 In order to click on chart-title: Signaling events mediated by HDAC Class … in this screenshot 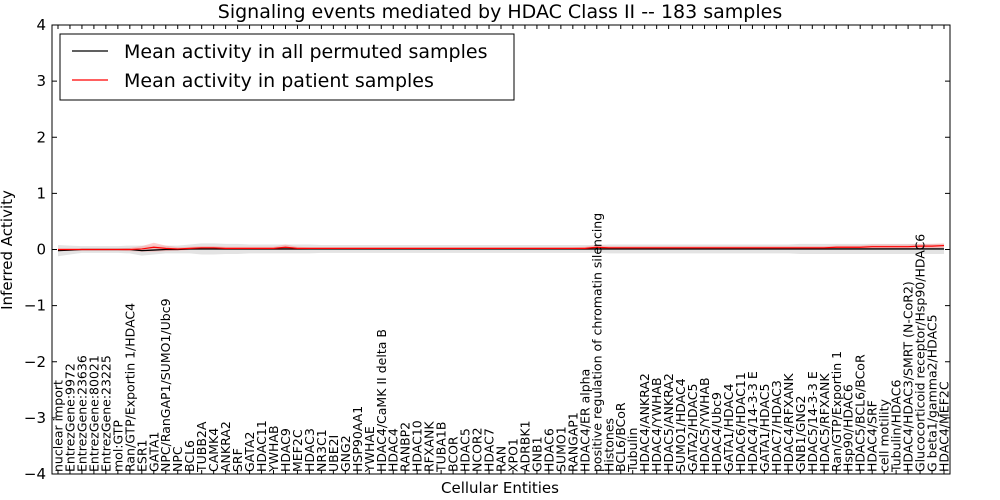, I will do `click(500, 12)`.